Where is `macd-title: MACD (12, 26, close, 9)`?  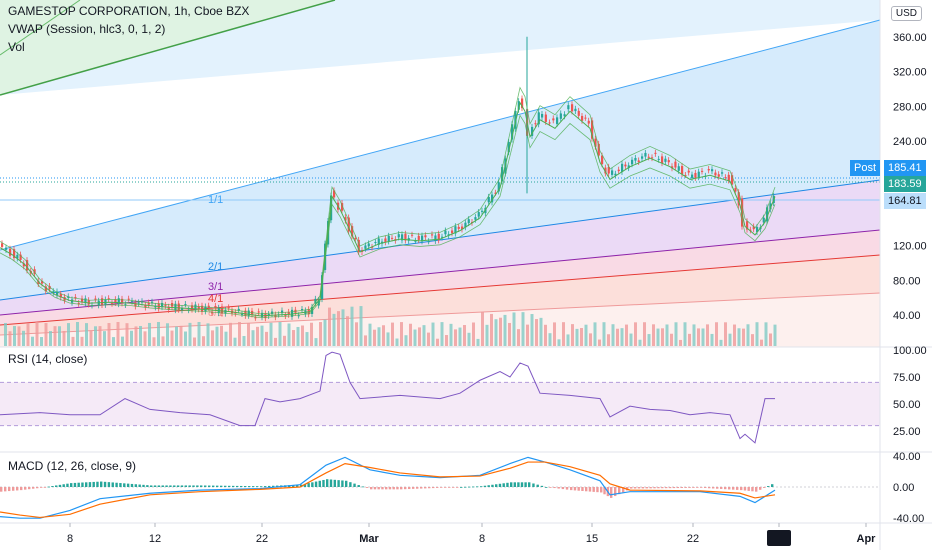
macd-title: MACD (12, 26, close, 9) is located at coordinates (72, 466).